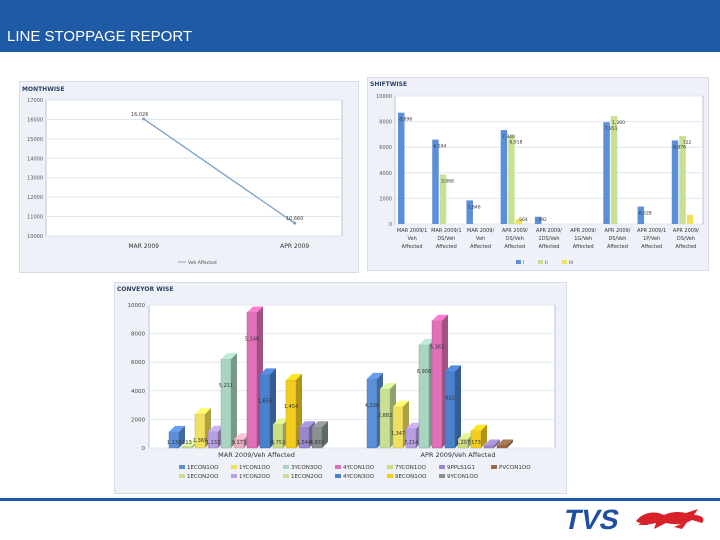 The height and width of the screenshot is (540, 720). I want to click on conveyorwise-ytick-label: 6000, so click(138, 363).